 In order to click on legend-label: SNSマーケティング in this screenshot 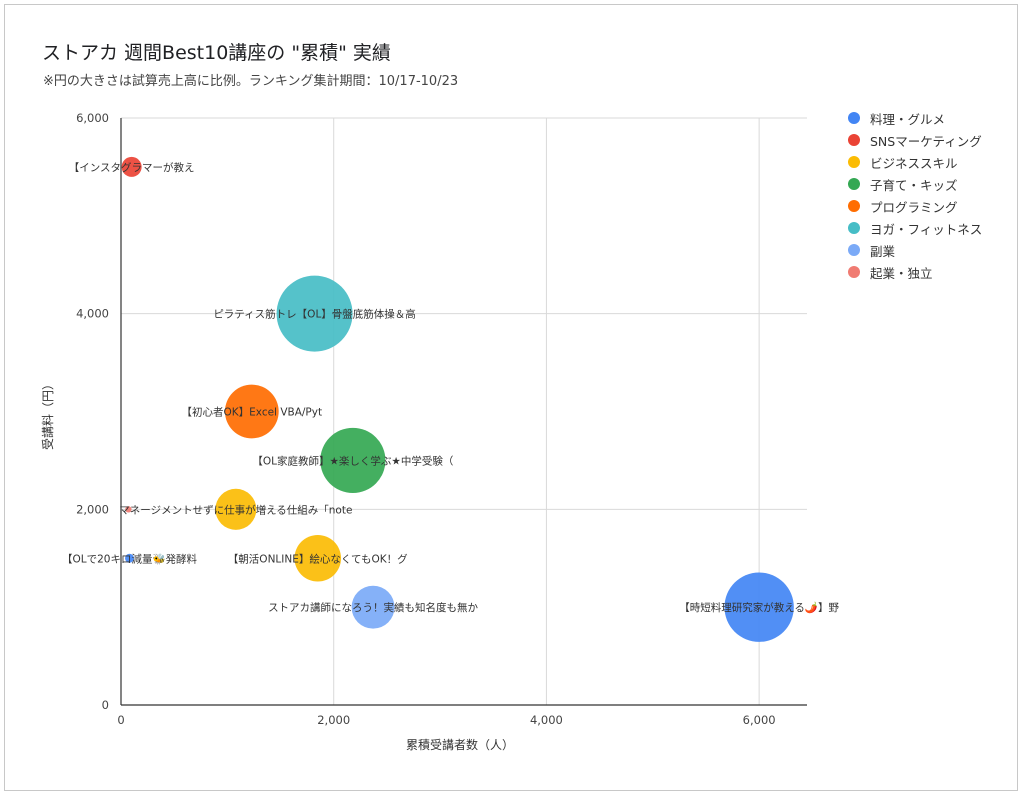, I will do `click(926, 141)`.